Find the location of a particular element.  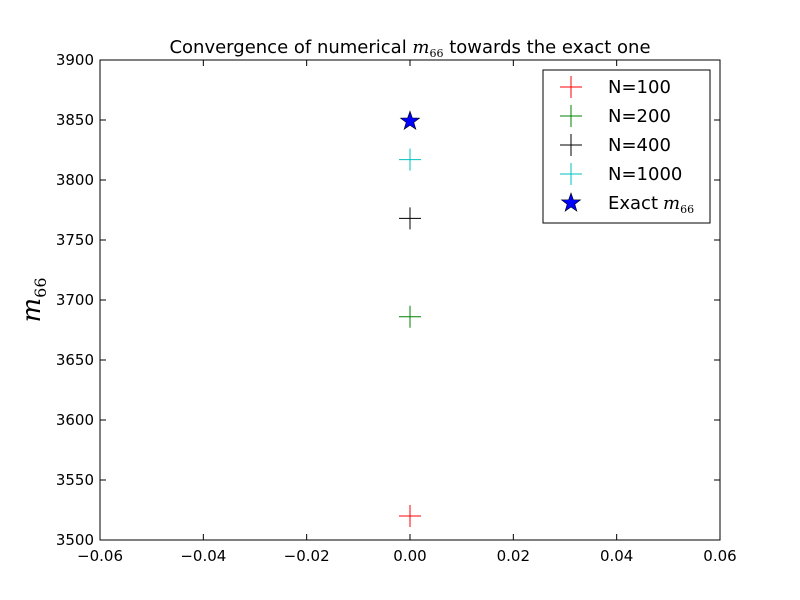

y-tick-label: 3700 is located at coordinates (75, 300).